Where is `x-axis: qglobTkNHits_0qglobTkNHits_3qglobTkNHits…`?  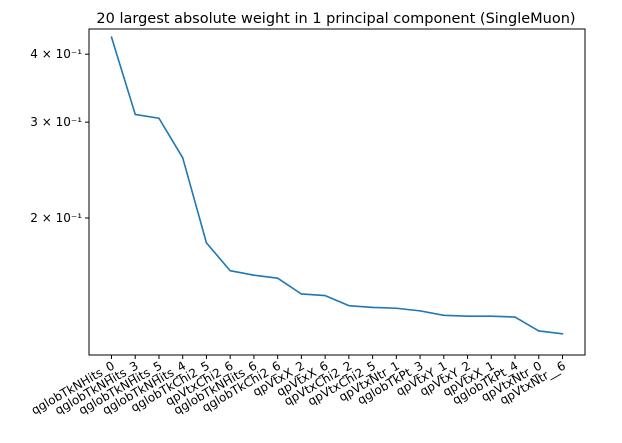
x-axis: qglobTkNHits_0qglobTkNHits_3qglobTkNHits… is located at coordinates (298, 386).